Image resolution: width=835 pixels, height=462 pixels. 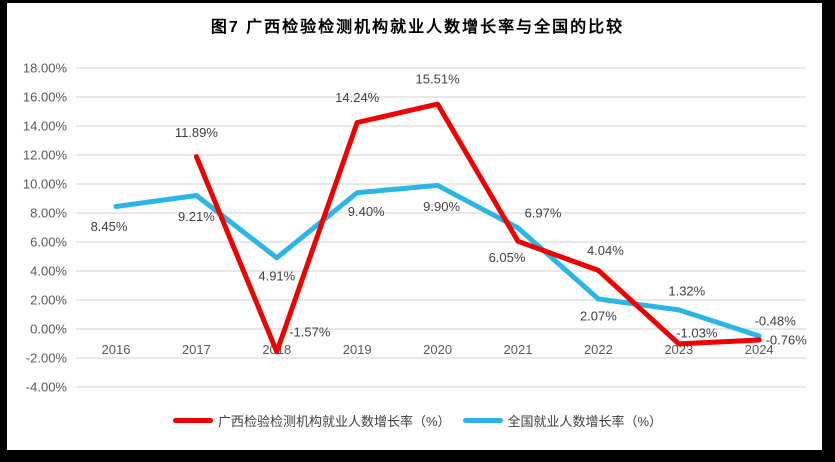 I want to click on x-axis-tick-label: 2024, so click(x=759, y=349).